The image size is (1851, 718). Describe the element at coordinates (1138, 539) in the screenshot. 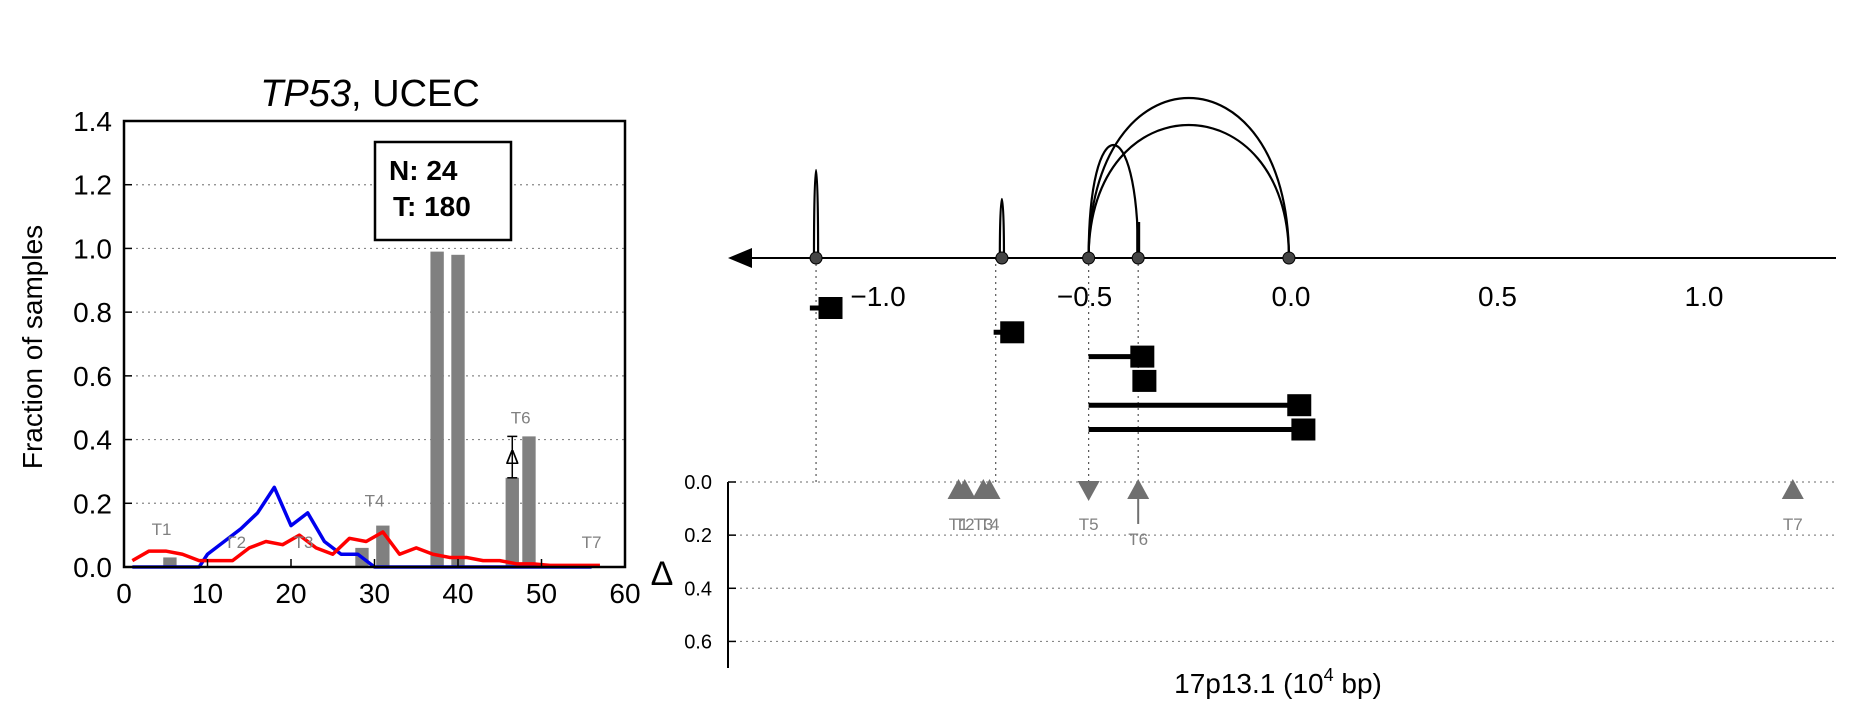

I see `marker-label: T6` at that location.